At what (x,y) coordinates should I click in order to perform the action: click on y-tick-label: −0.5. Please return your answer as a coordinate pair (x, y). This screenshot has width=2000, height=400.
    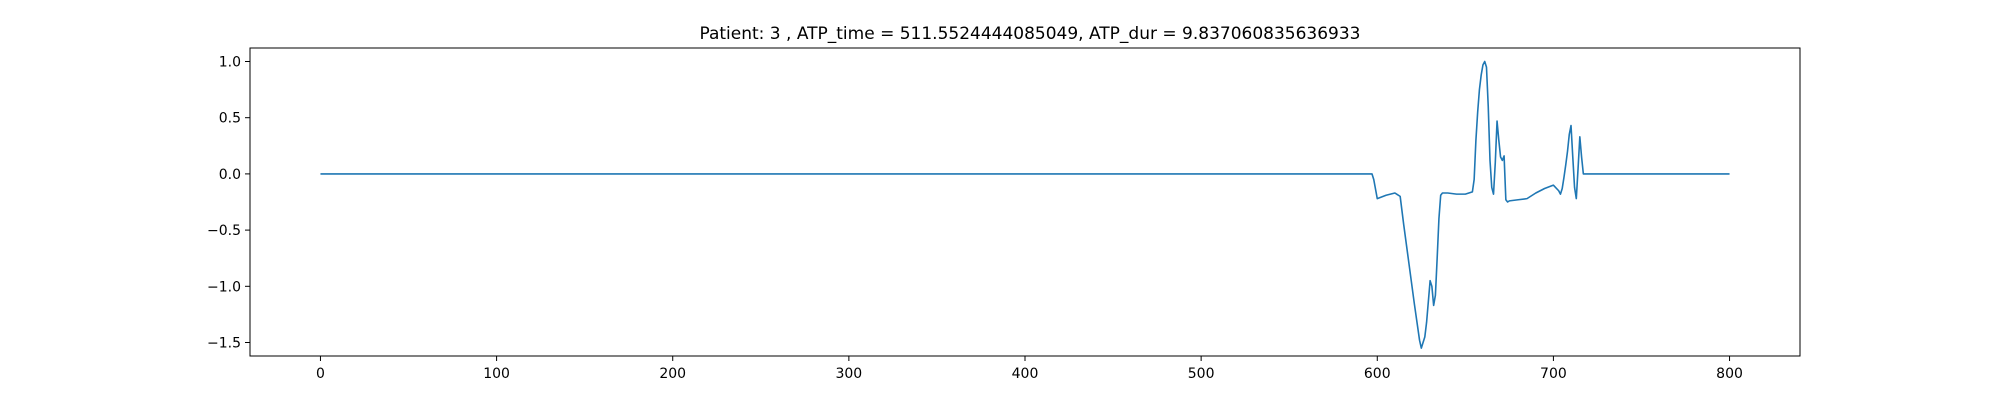
    Looking at the image, I should click on (224, 231).